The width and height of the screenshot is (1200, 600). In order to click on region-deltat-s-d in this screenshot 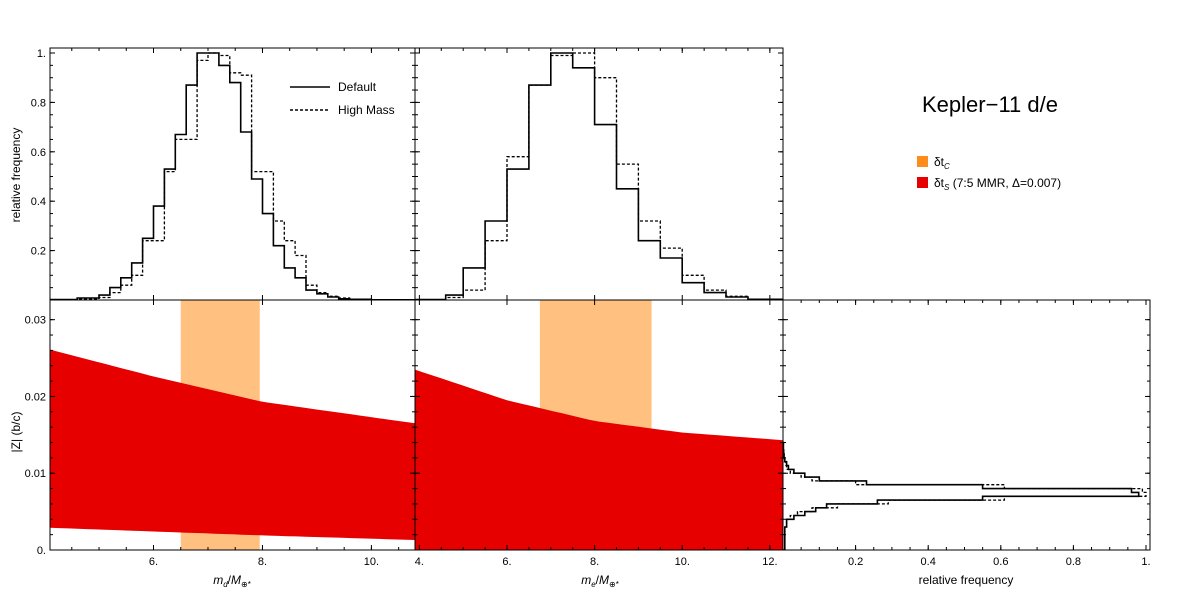, I will do `click(232, 444)`.